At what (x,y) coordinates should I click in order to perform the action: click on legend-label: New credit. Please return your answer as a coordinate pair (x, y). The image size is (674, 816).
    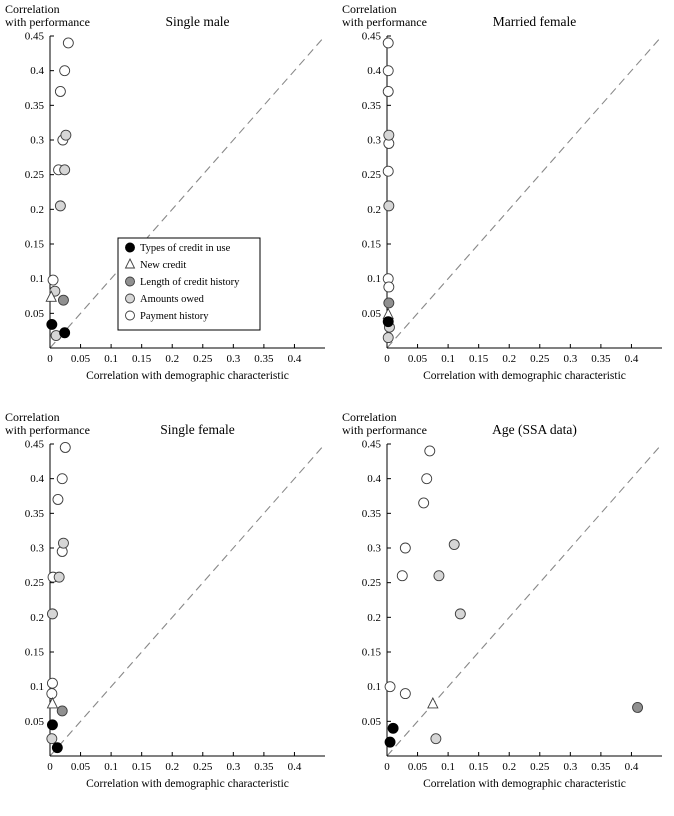
    Looking at the image, I should click on (163, 265).